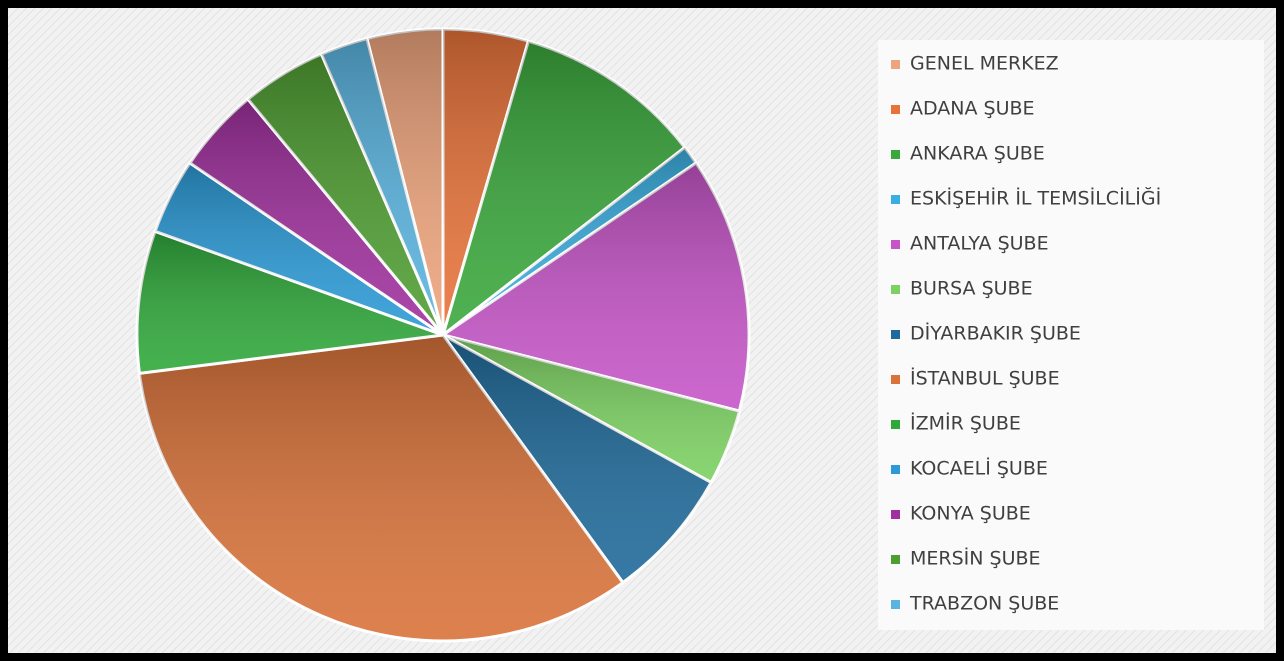  Describe the element at coordinates (979, 244) in the screenshot. I see `legend-label: ANTALYA ŞUBE` at that location.